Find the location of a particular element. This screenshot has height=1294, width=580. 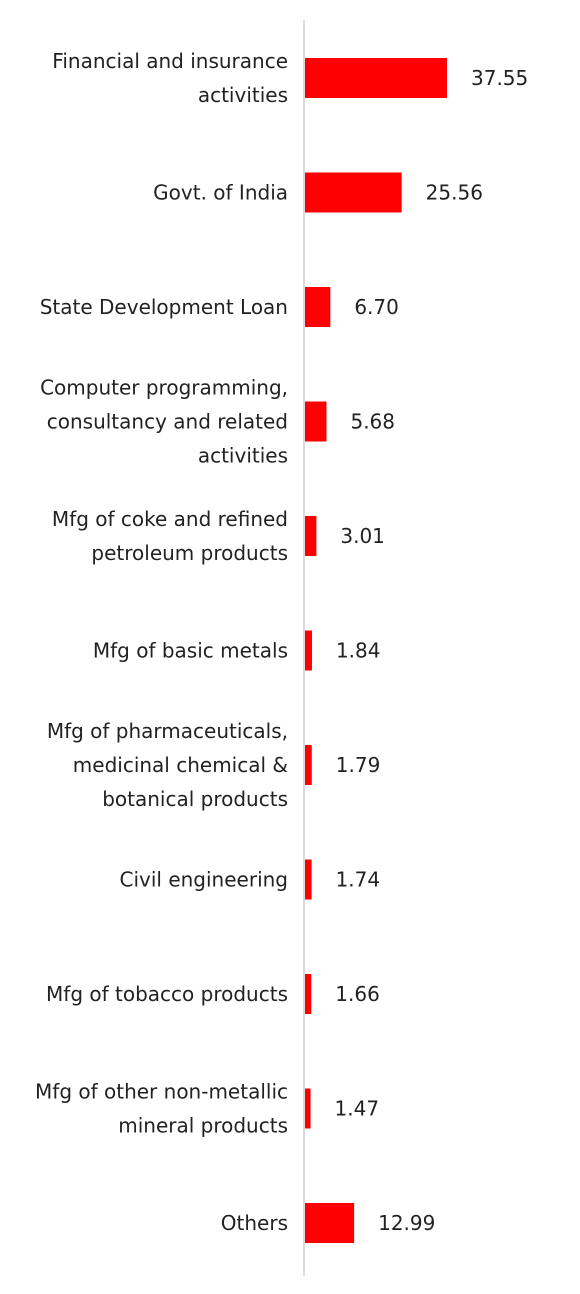

category-label-line: Mfg of tobacco products is located at coordinates (167, 994).